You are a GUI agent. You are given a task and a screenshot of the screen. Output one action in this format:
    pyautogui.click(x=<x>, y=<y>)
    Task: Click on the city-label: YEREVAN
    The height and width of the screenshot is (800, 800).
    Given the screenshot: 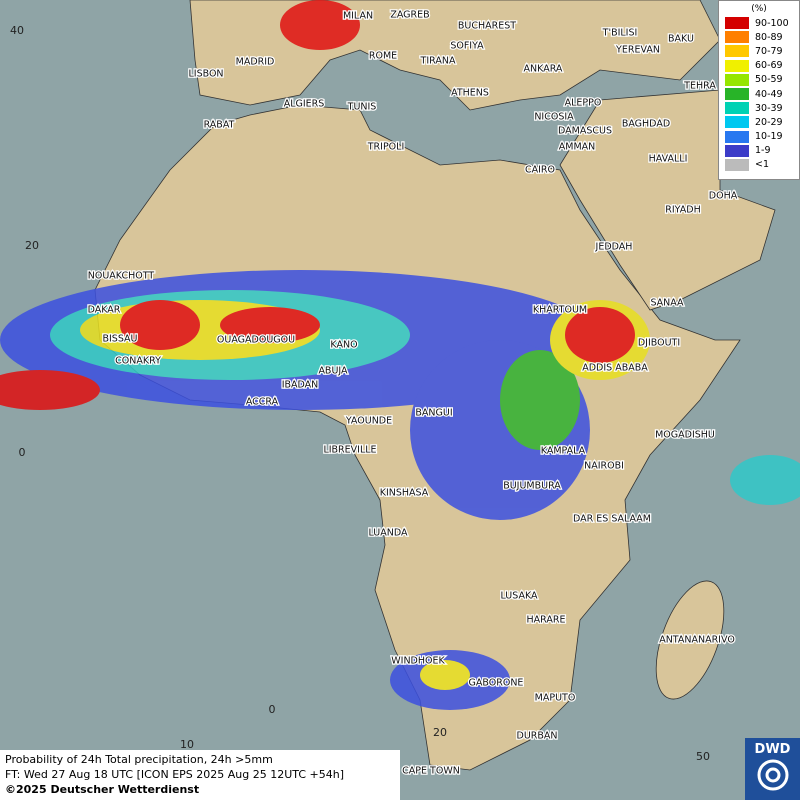 What is the action you would take?
    pyautogui.click(x=637, y=50)
    